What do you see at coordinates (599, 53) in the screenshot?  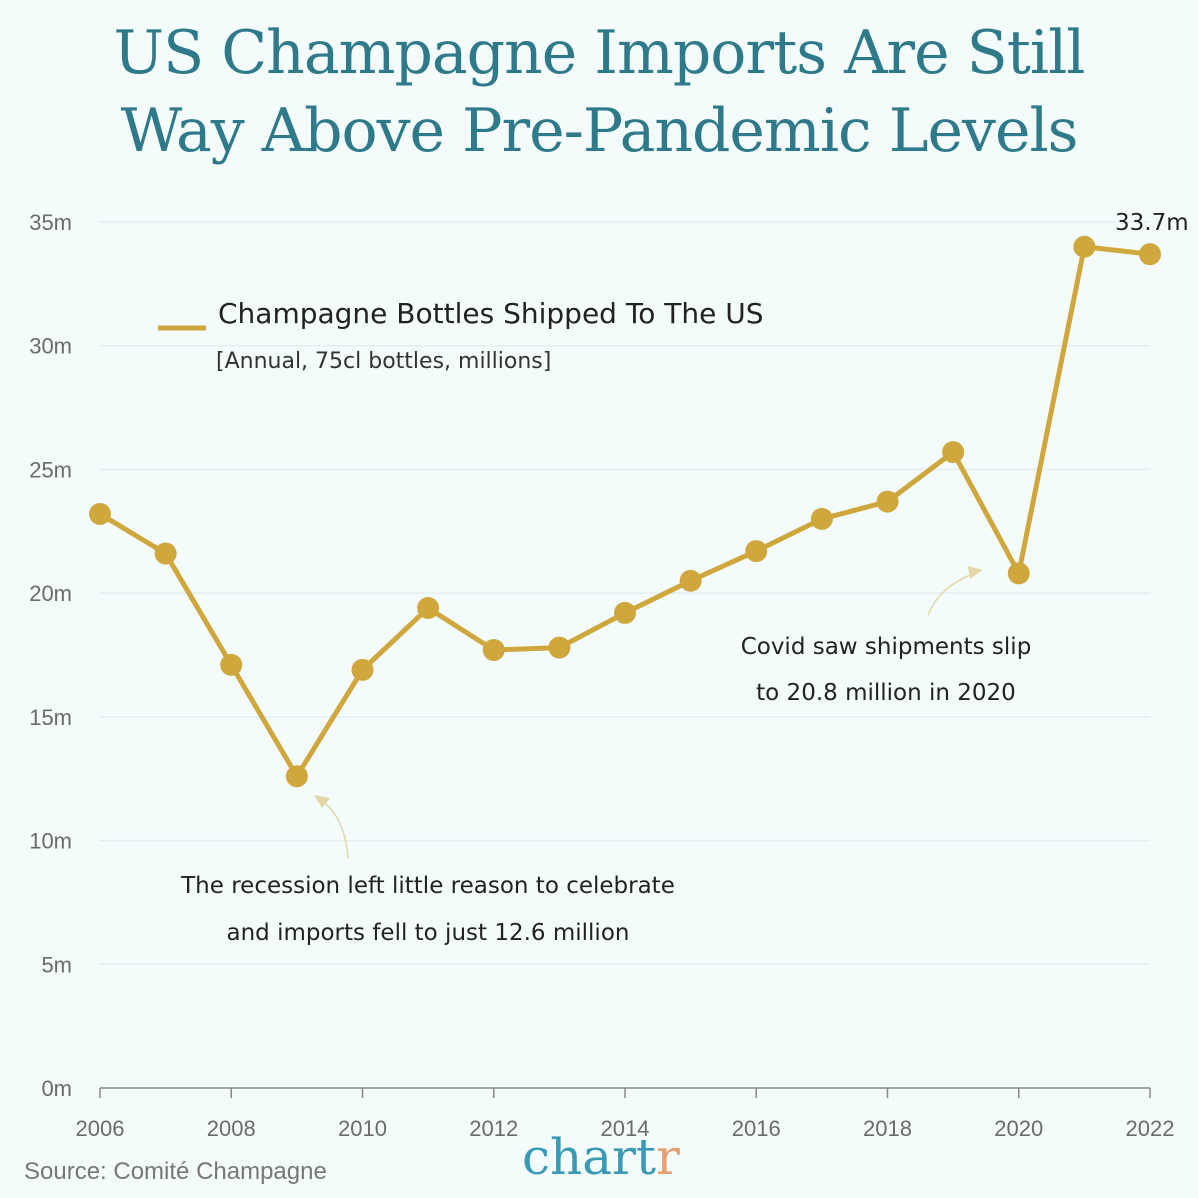 I see `title-line-1: US Champagne Imports Are Still` at bounding box center [599, 53].